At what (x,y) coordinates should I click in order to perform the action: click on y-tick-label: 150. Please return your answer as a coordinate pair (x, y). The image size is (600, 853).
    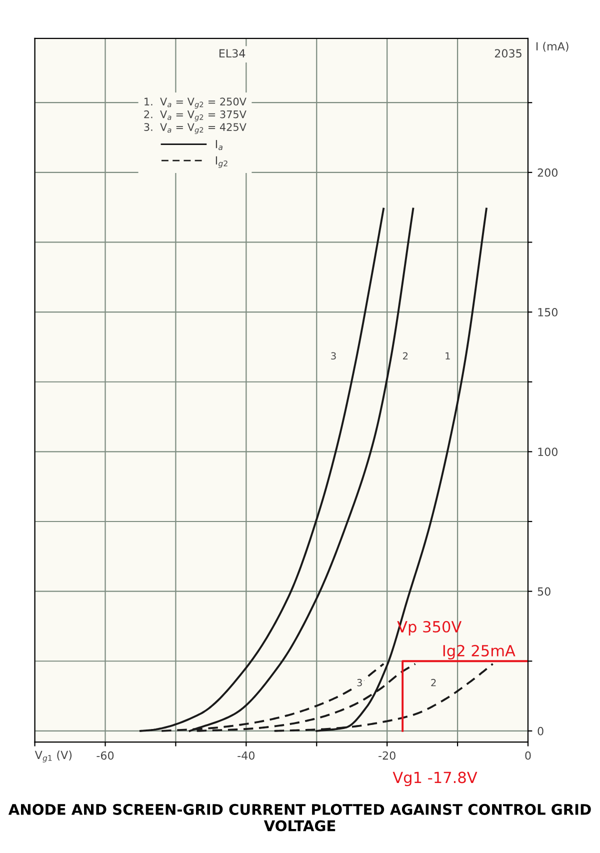
    Looking at the image, I should click on (548, 312).